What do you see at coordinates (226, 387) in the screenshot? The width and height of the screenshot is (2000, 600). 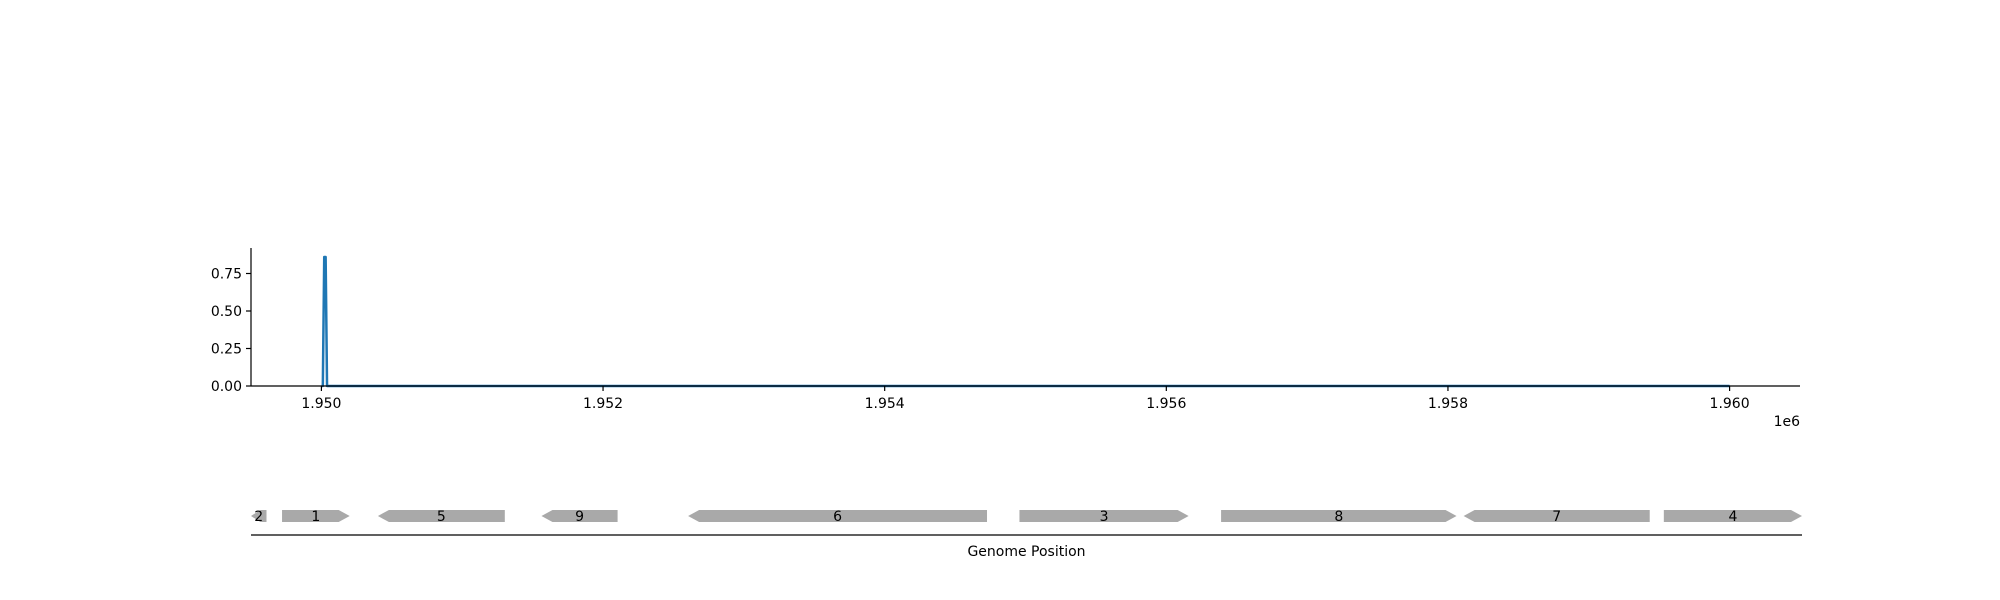 I see `y-tick-label: 0.00` at bounding box center [226, 387].